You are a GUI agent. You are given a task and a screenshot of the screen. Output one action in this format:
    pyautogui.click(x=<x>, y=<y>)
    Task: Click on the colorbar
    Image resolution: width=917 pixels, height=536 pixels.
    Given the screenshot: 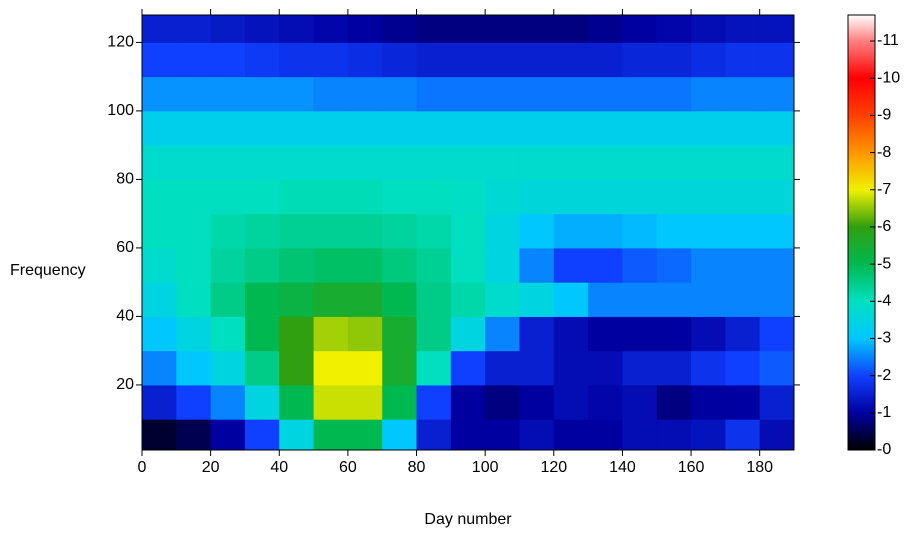 What is the action you would take?
    pyautogui.click(x=861, y=232)
    